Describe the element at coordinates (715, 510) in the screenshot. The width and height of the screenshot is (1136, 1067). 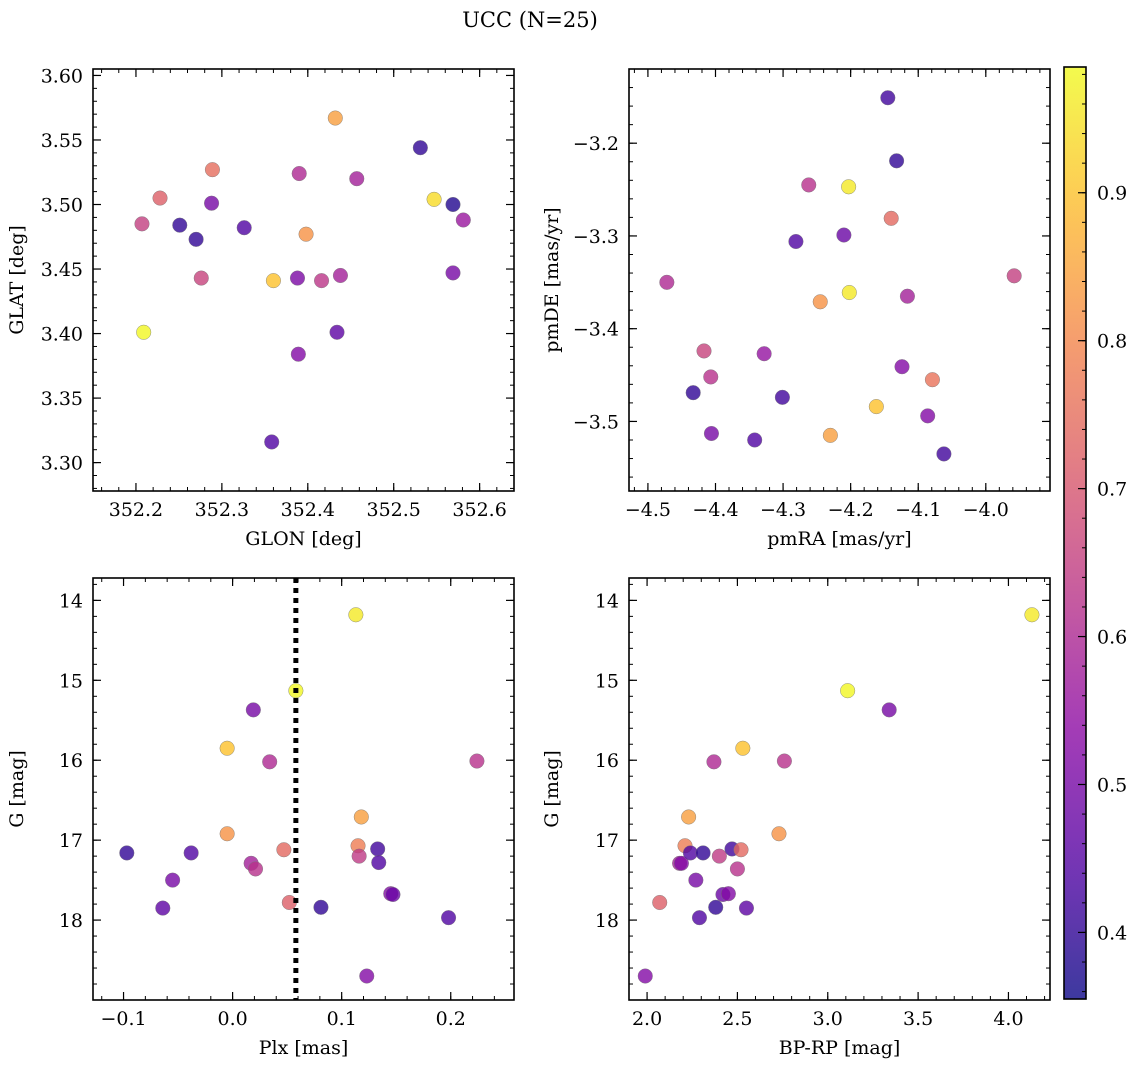
I see `x-tick-label: −4.4` at that location.